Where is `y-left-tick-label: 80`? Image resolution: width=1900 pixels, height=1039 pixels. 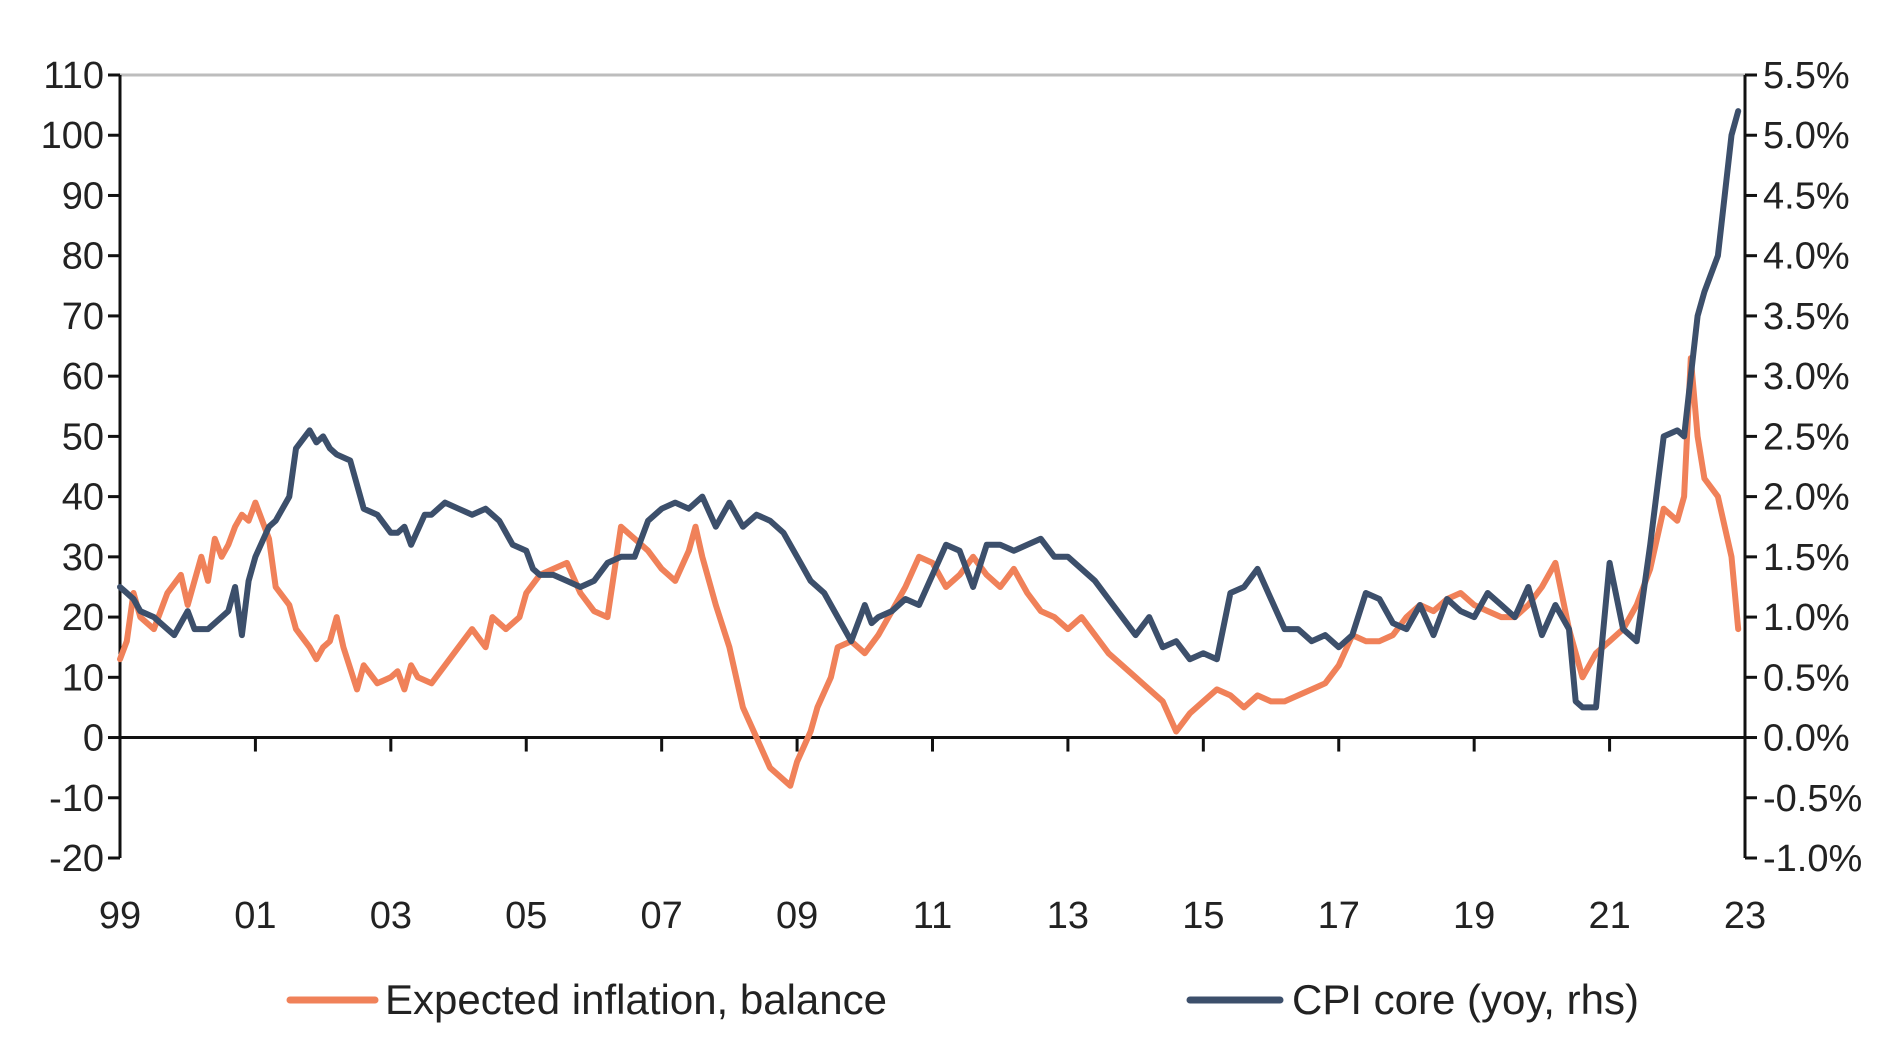
y-left-tick-label: 80 is located at coordinates (83, 257).